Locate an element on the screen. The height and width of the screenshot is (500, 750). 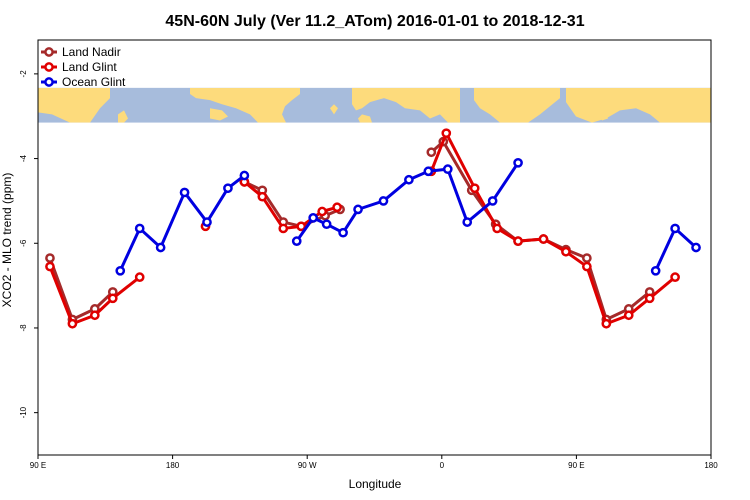
x-tick-label: 90 W is located at coordinates (307, 465).